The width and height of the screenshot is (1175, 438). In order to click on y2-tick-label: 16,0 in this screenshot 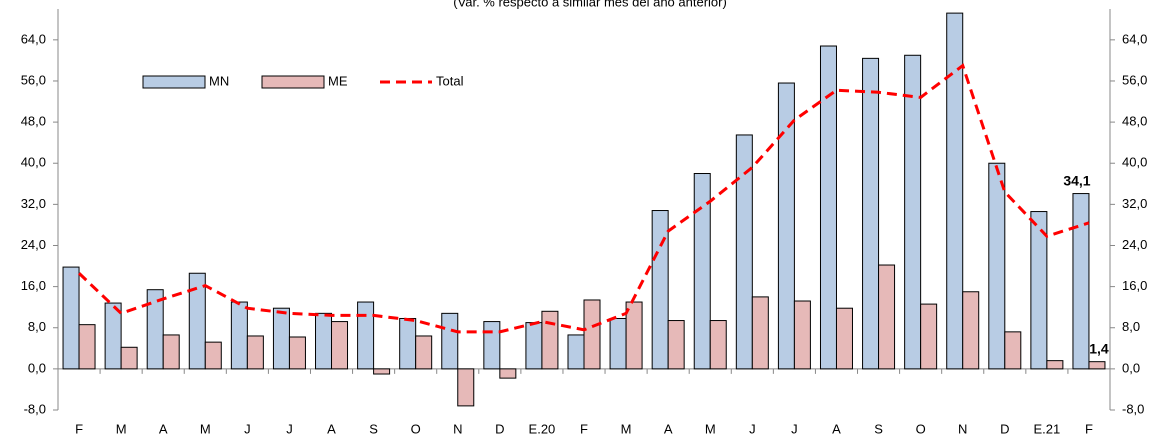, I will do `click(1134, 285)`.